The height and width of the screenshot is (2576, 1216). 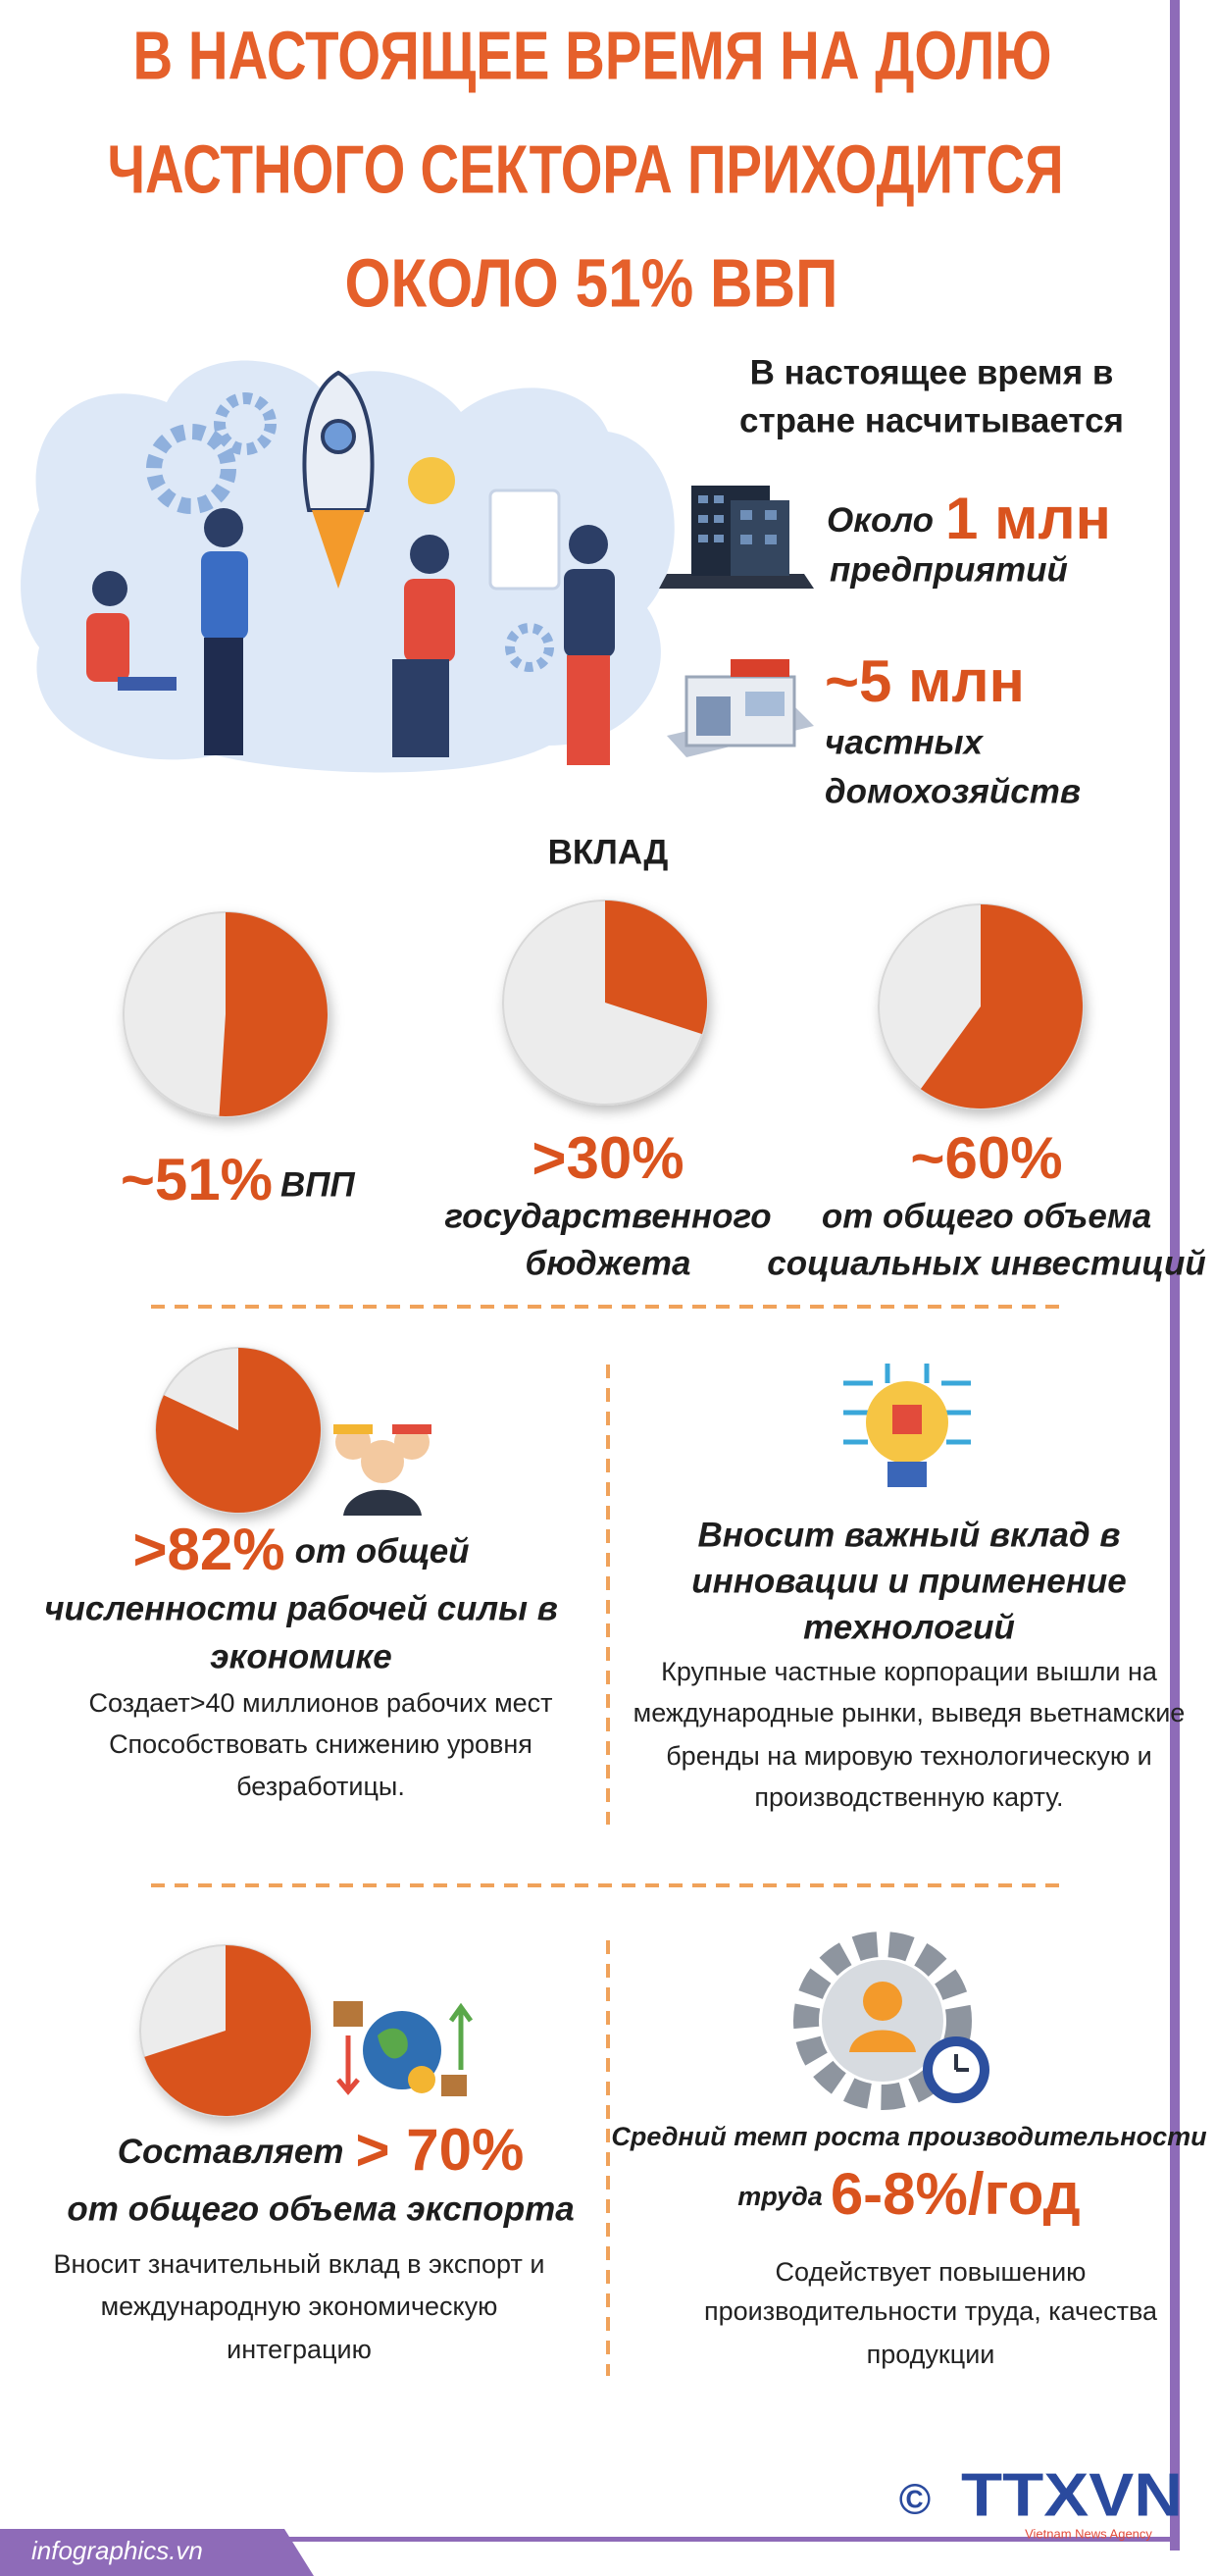 What do you see at coordinates (590, 2539) in the screenshot?
I see `bottom-border` at bounding box center [590, 2539].